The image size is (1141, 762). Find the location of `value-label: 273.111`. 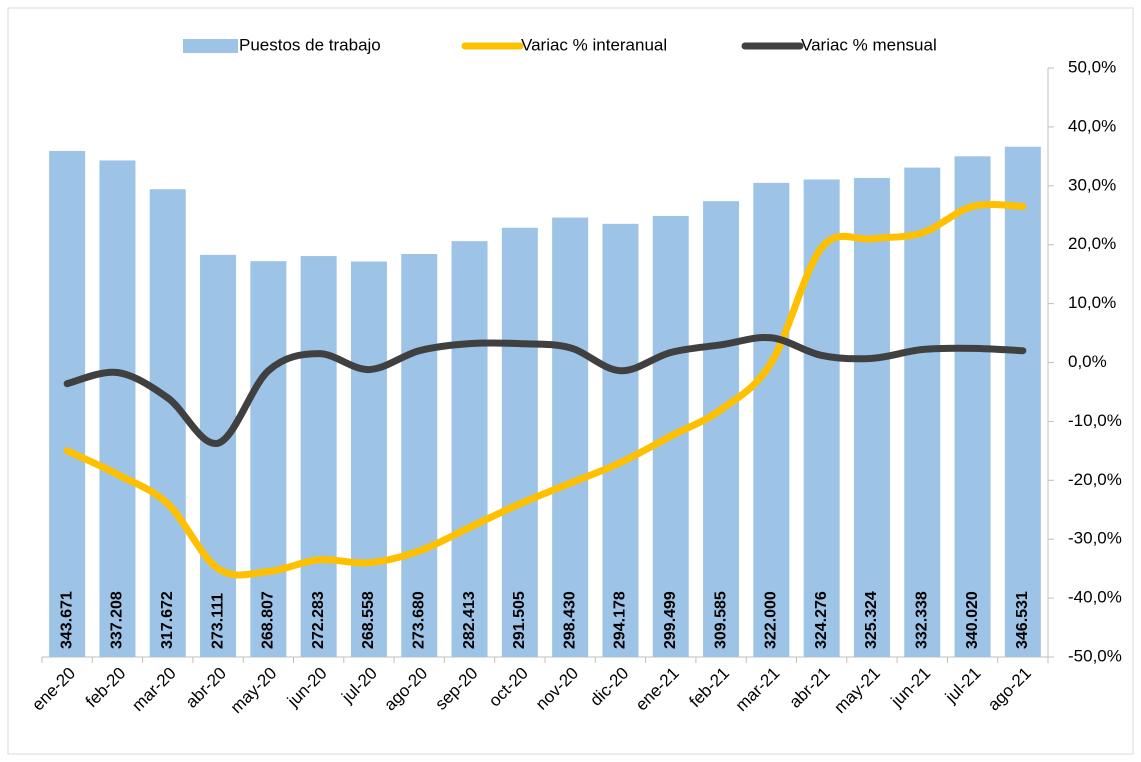

value-label: 273.111 is located at coordinates (217, 621).